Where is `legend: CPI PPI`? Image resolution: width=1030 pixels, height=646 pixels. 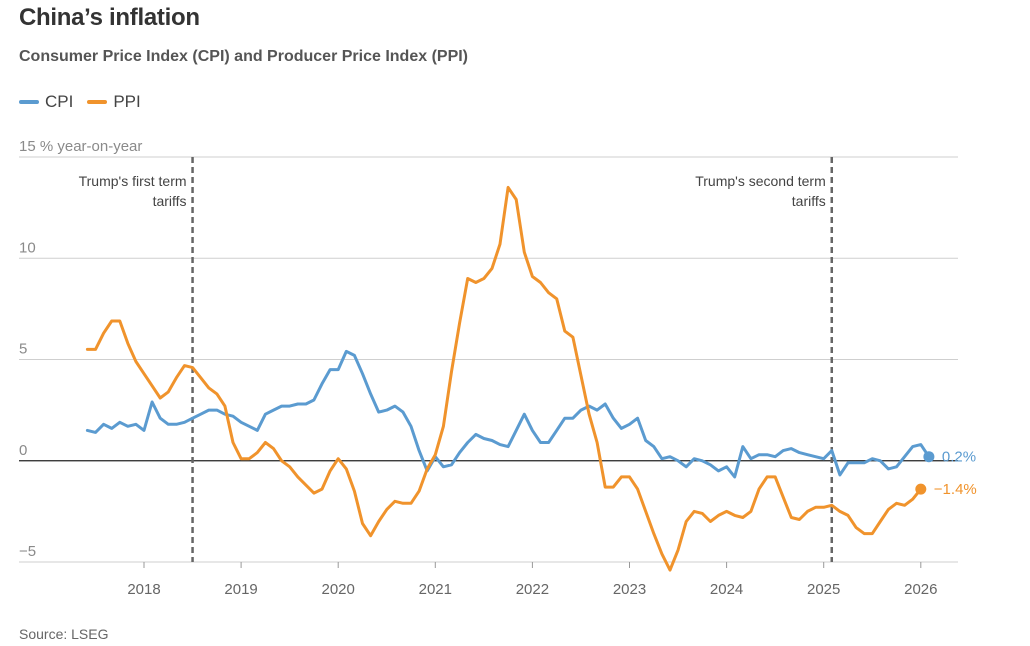 legend: CPI PPI is located at coordinates (87, 102).